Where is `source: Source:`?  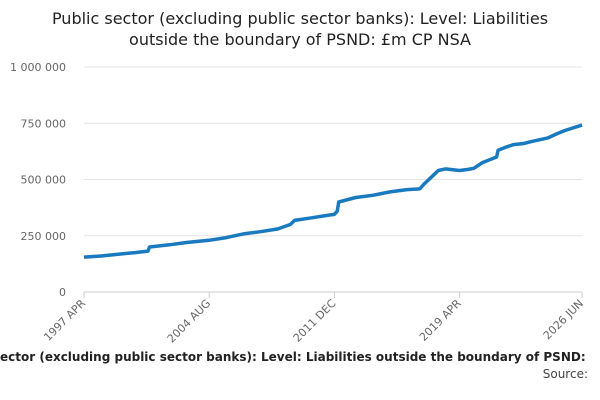
source: Source: is located at coordinates (565, 374).